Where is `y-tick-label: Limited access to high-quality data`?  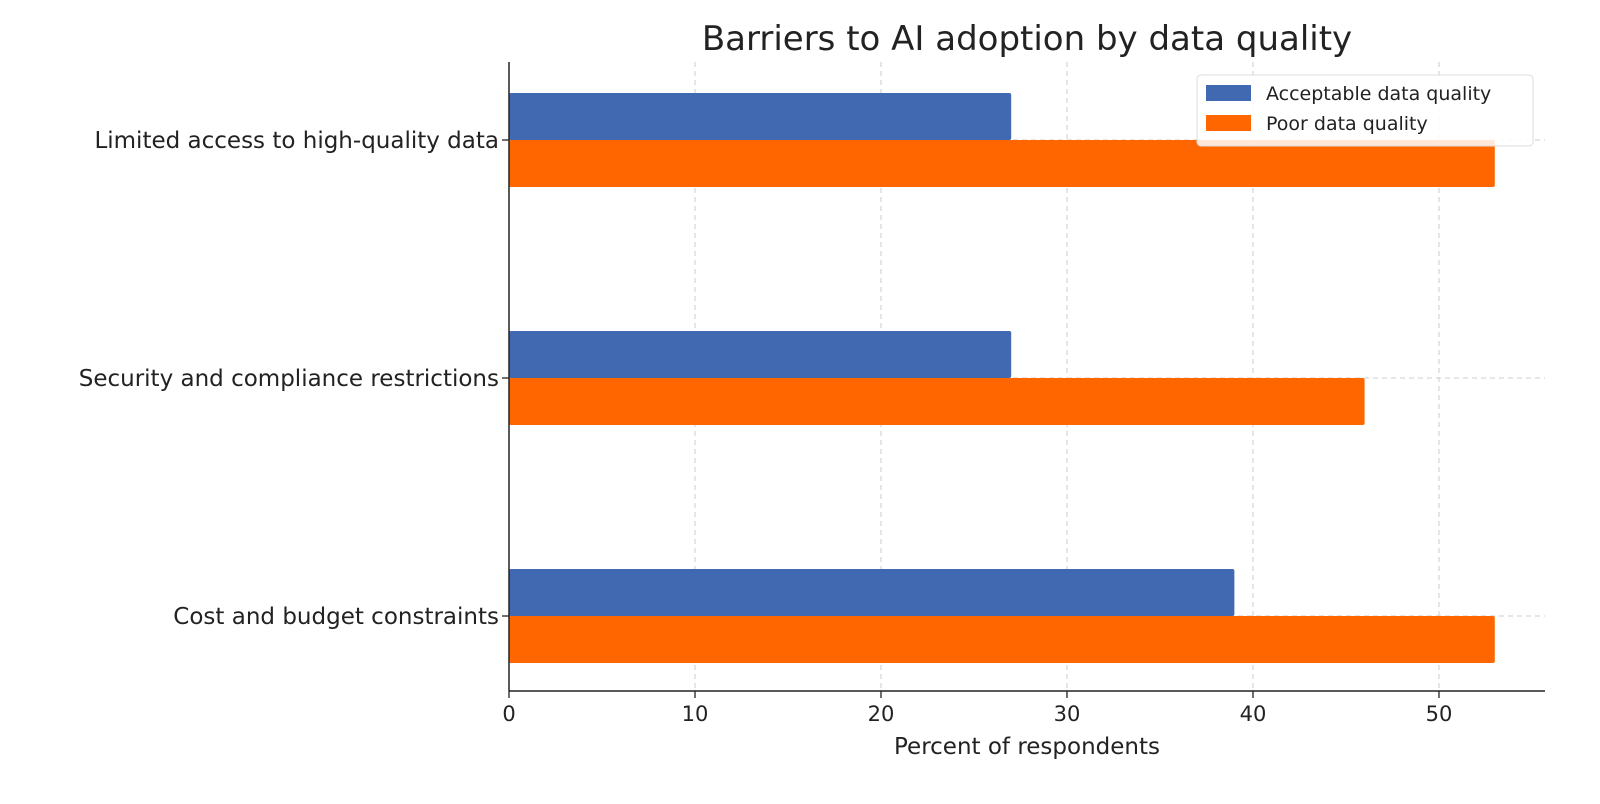 y-tick-label: Limited access to high-quality data is located at coordinates (296, 141).